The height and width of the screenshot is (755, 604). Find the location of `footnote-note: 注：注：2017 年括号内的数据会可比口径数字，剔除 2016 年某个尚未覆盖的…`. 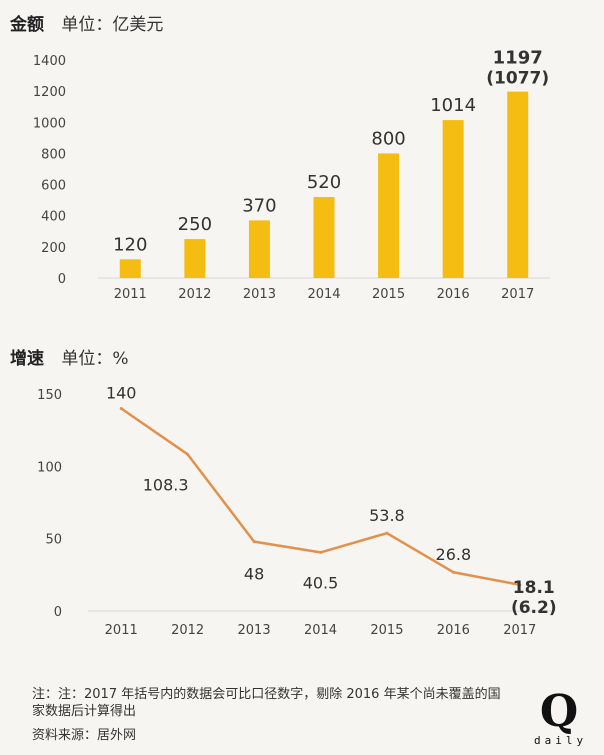

footnote-note: 注：注：2017 年括号内的数据会可比口径数字，剔除 2016 年某个尚未覆盖的… is located at coordinates (266, 703).